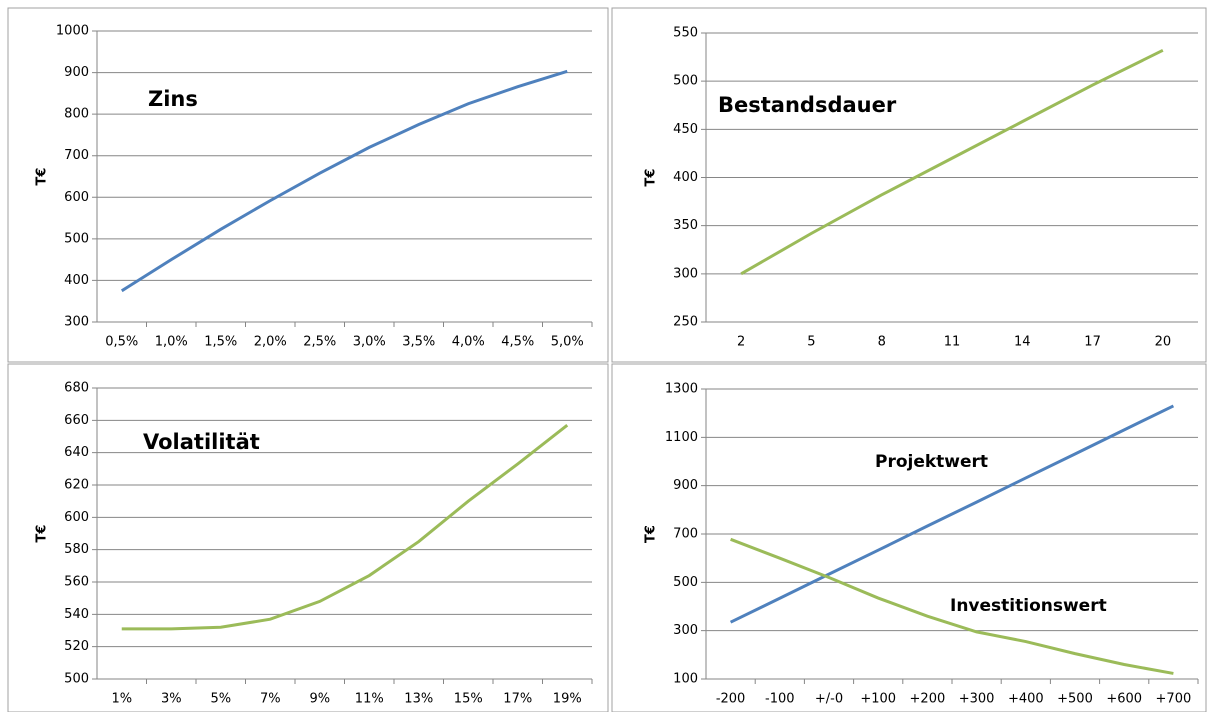  I want to click on x-tick-label: 7%, so click(270, 699).